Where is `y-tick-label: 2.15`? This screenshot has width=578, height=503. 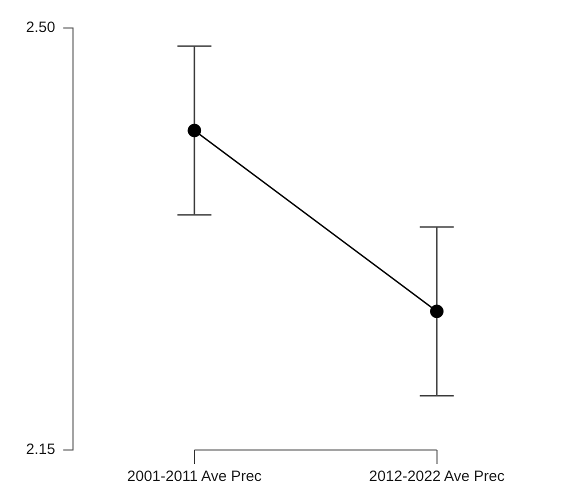
y-tick-label: 2.15 is located at coordinates (41, 449).